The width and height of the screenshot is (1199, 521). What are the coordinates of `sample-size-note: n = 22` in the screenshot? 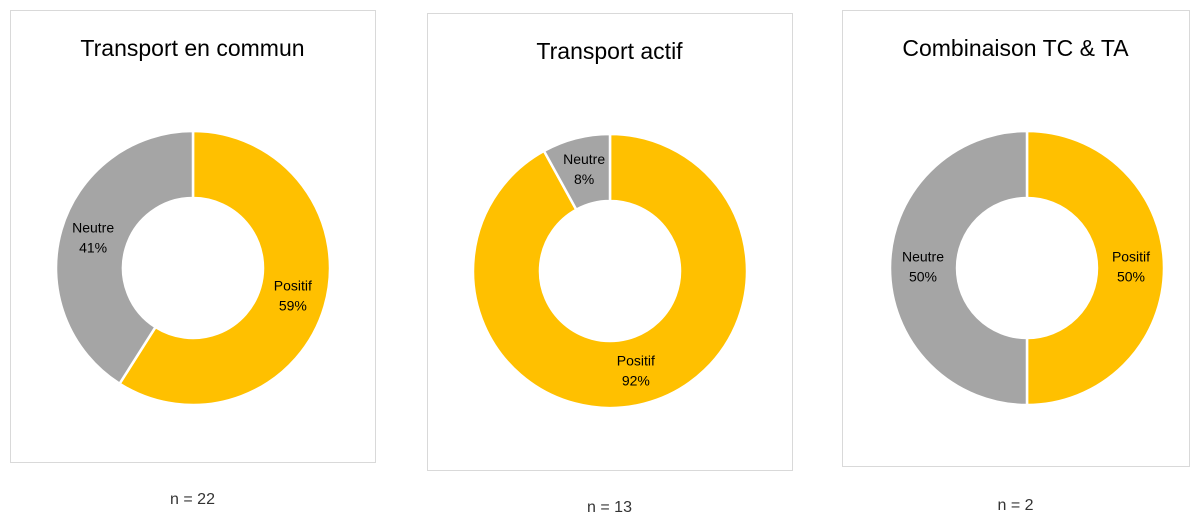 It's located at (192, 499).